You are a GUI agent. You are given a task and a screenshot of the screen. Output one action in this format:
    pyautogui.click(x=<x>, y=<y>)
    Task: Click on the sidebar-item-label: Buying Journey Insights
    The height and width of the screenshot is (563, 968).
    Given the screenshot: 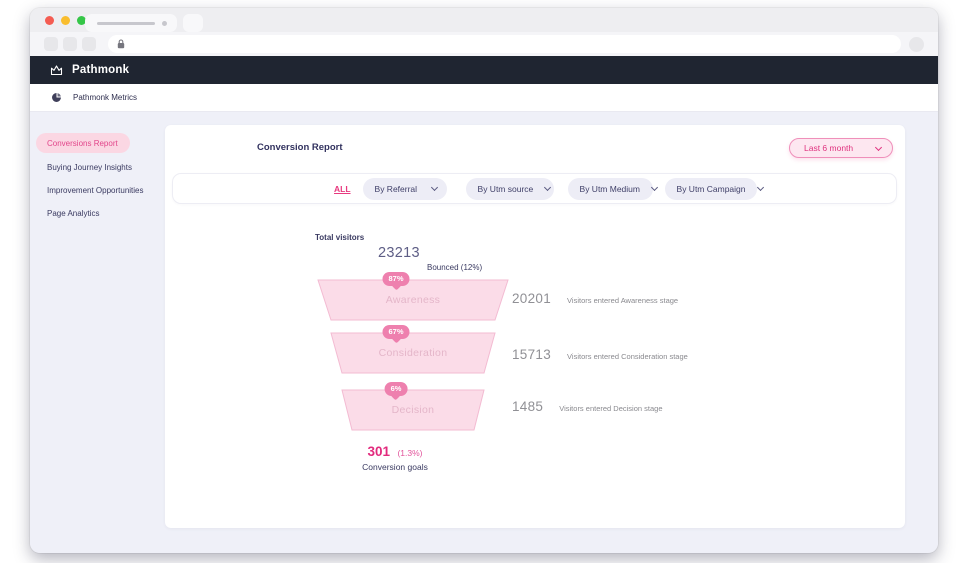 What is the action you would take?
    pyautogui.click(x=89, y=167)
    